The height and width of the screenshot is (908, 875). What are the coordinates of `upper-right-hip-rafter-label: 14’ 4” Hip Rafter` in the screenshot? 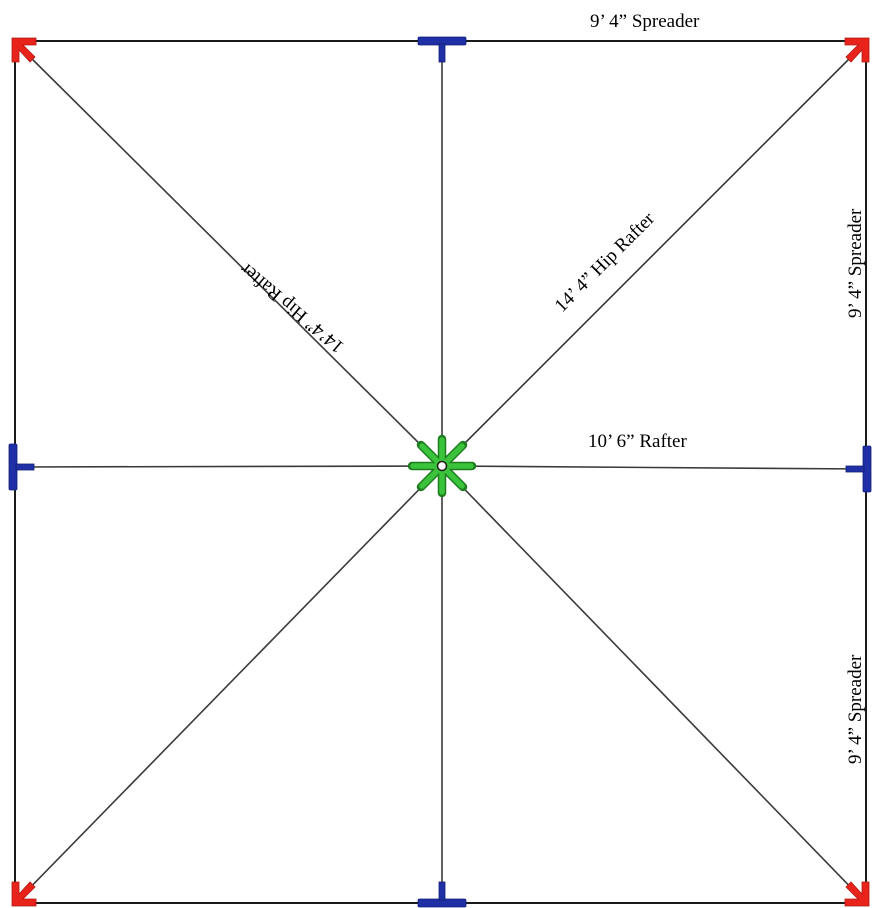 It's located at (605, 262).